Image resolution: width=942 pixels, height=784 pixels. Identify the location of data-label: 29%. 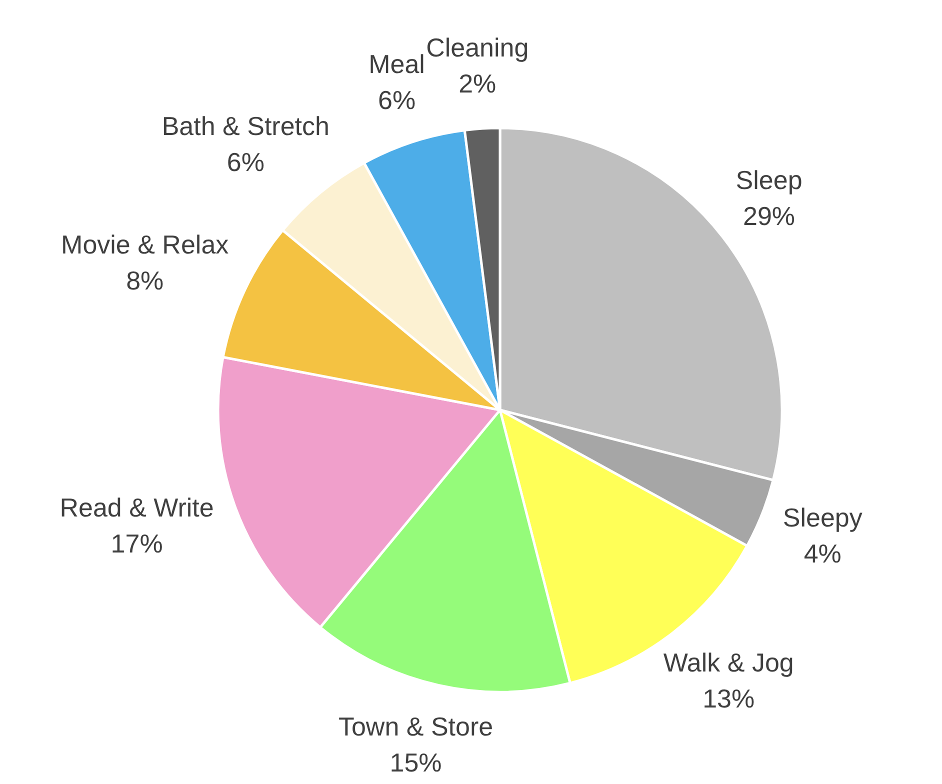
(769, 216).